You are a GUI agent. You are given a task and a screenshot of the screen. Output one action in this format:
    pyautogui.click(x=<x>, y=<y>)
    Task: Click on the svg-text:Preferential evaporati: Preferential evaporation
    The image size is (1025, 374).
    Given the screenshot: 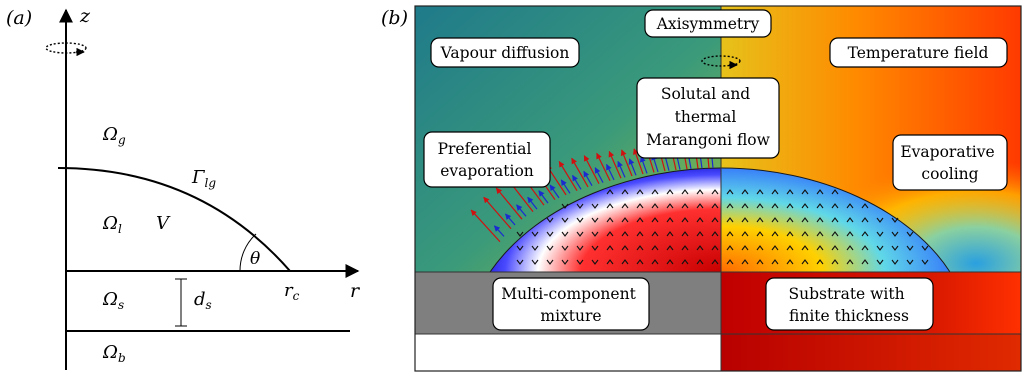 What is the action you would take?
    pyautogui.click(x=487, y=160)
    